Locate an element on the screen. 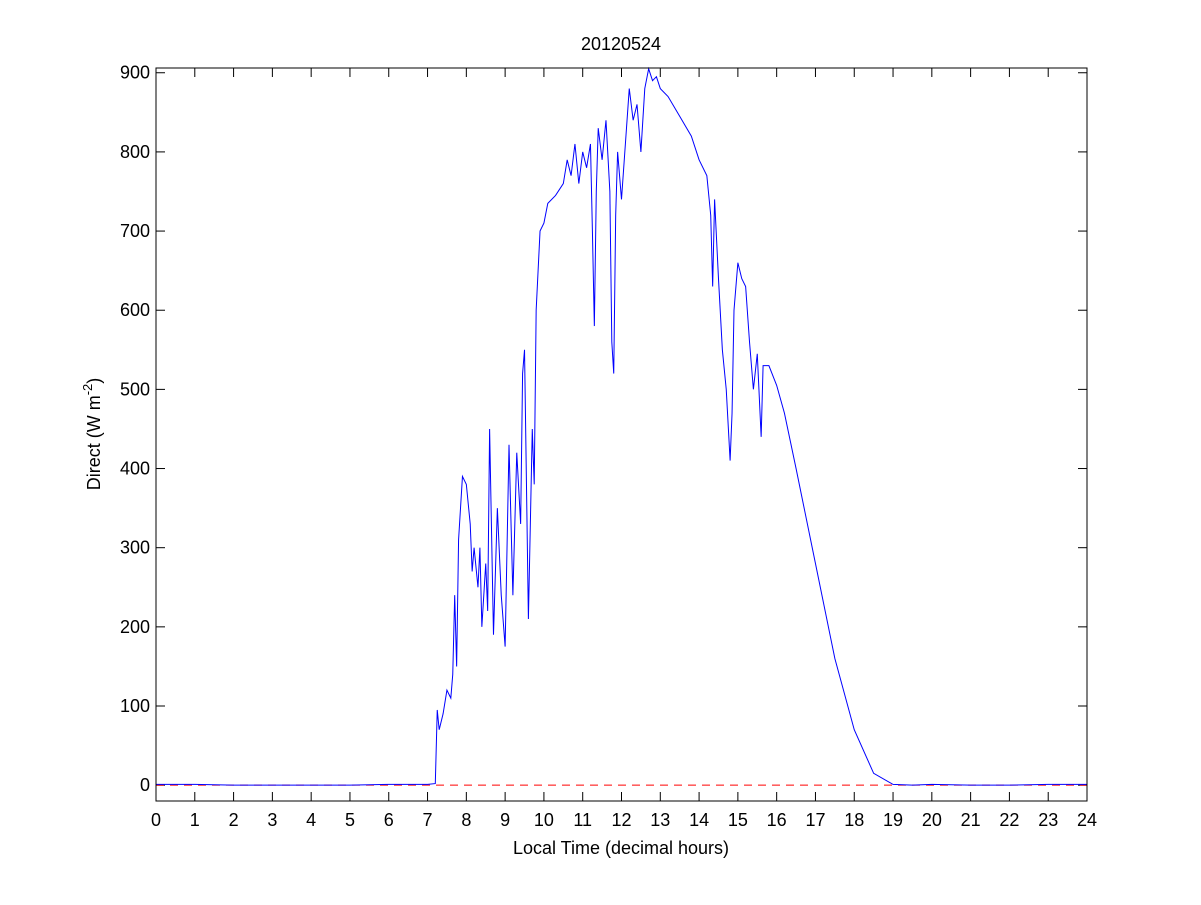  y-tick-label: 200 is located at coordinates (135, 627).